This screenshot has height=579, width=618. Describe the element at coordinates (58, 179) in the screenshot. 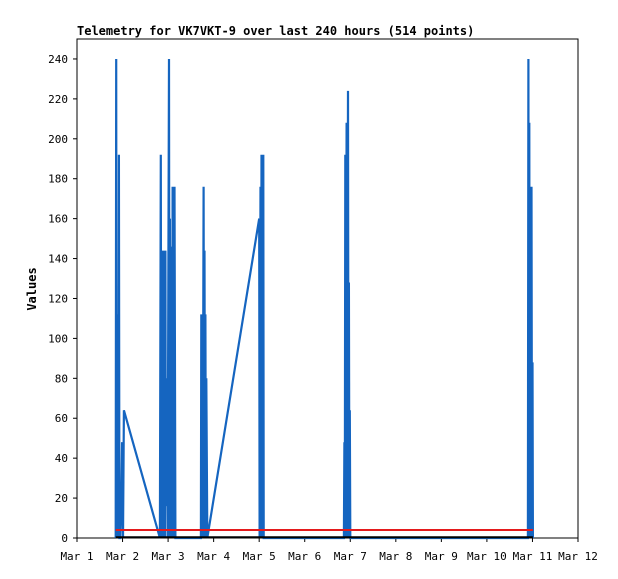

I see `y-tick-label: 180` at that location.